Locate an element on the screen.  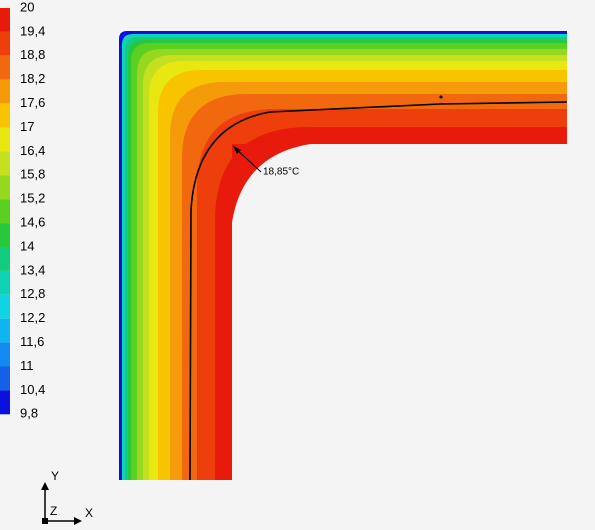
legend-label: 18,2 is located at coordinates (32, 78).